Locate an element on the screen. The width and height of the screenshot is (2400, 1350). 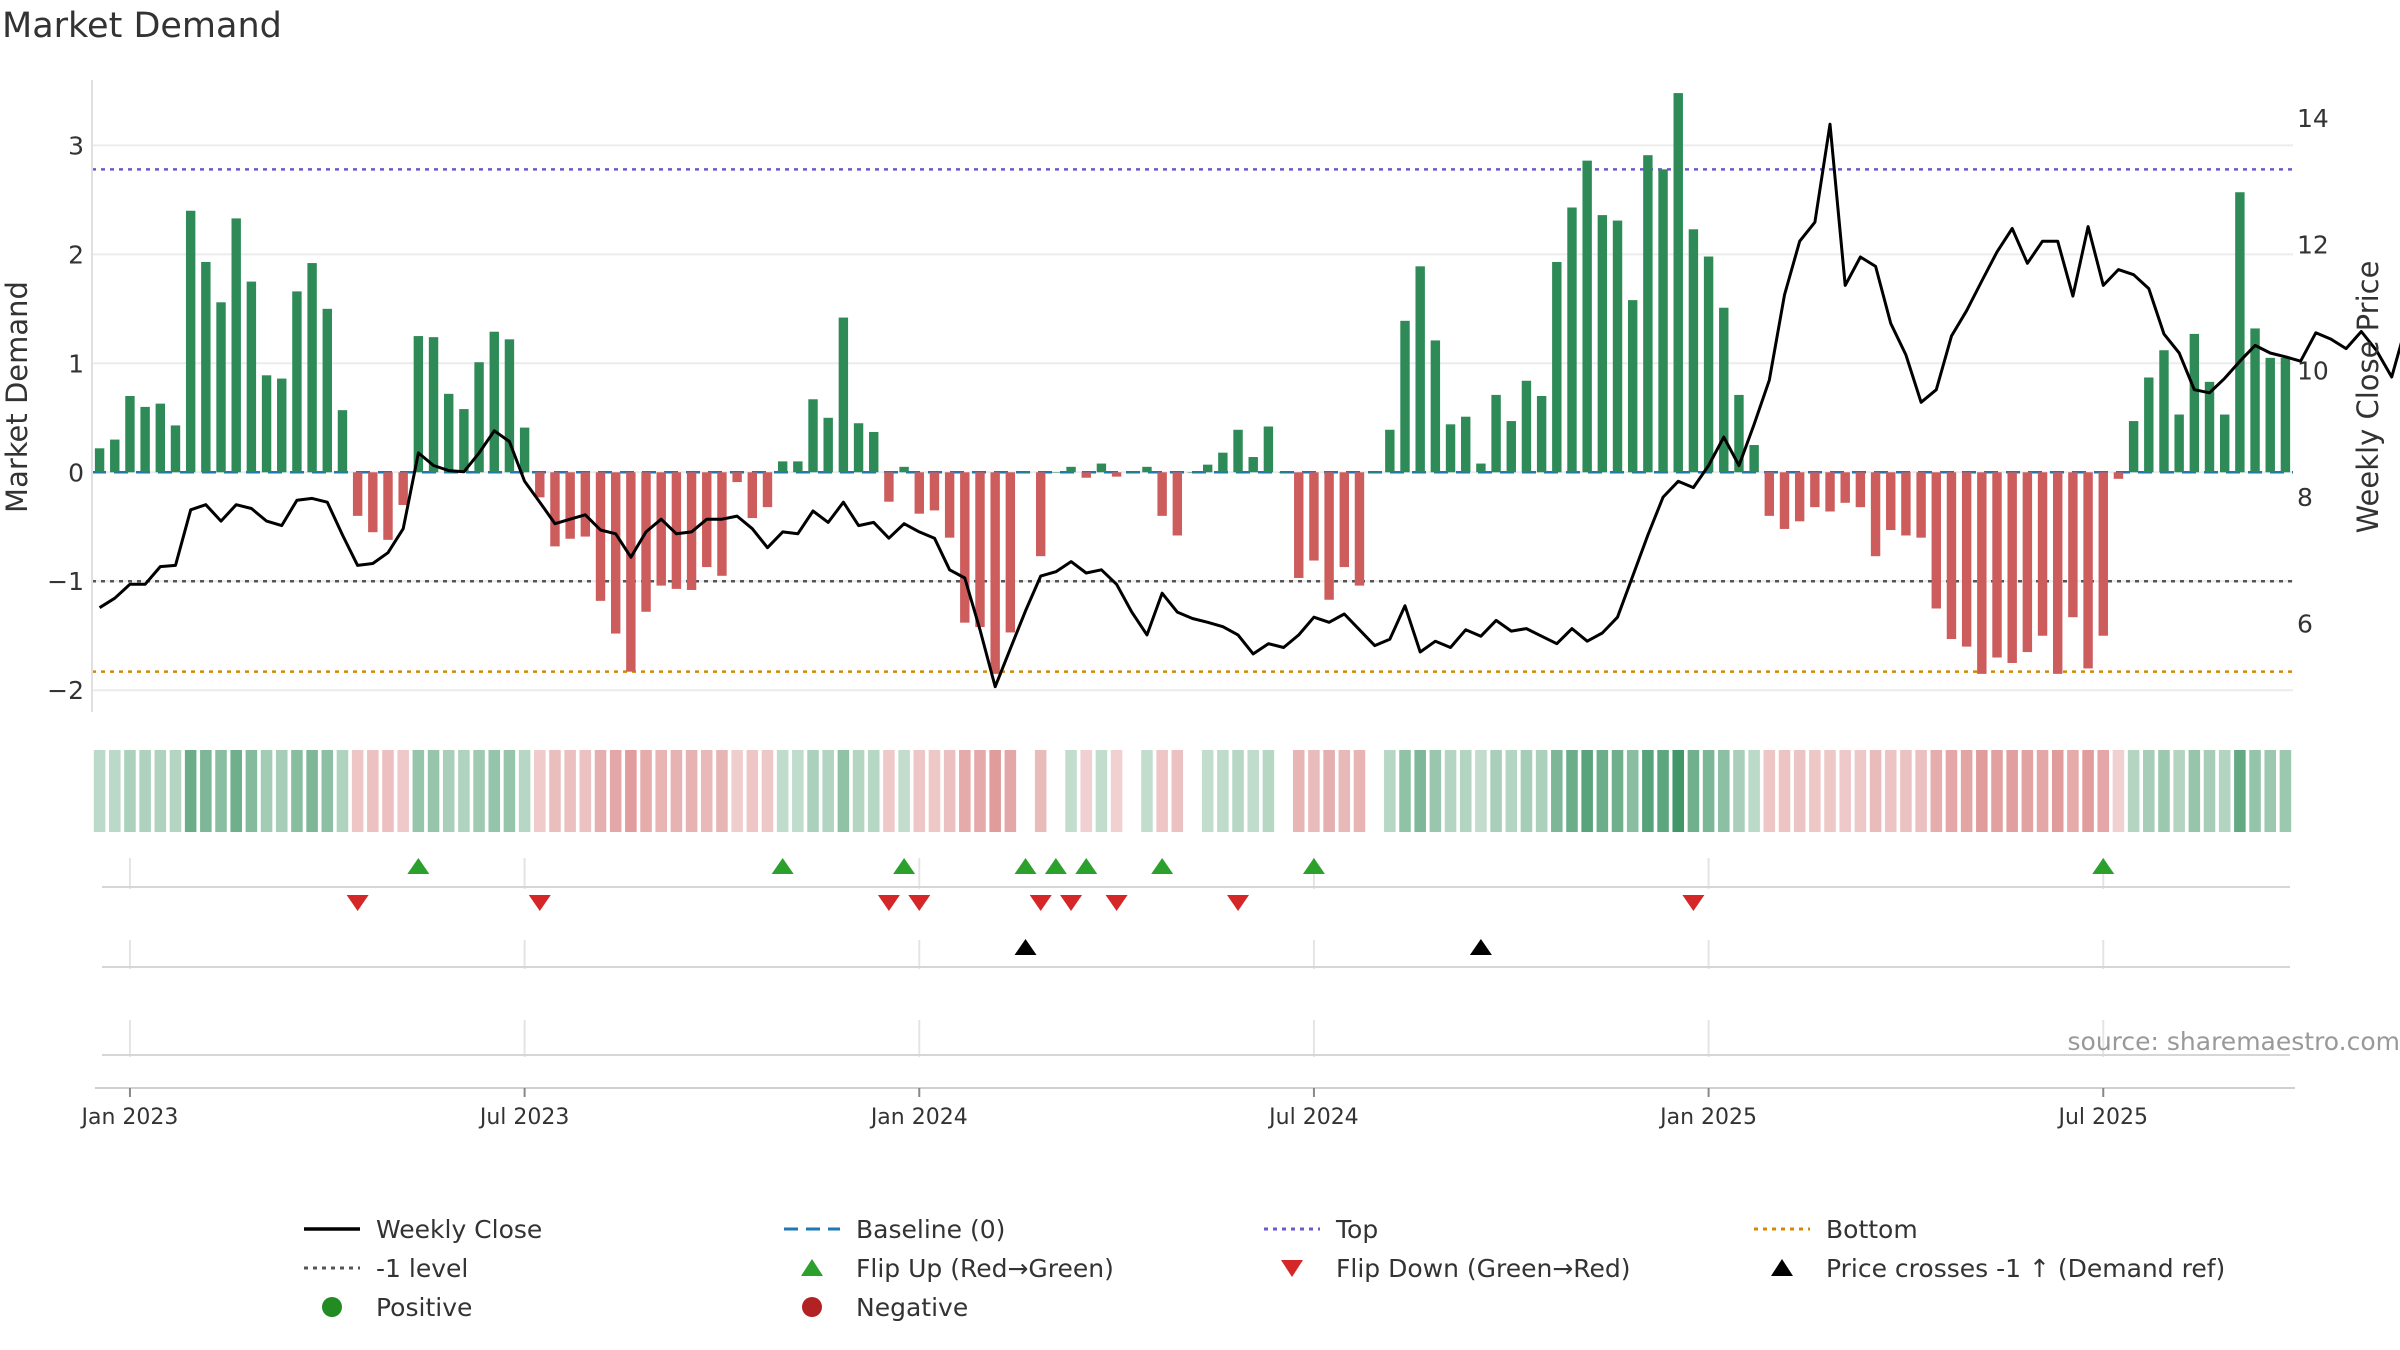
legend-label: Price crosses -1 ↑ (Demand ref) is located at coordinates (2026, 1268).